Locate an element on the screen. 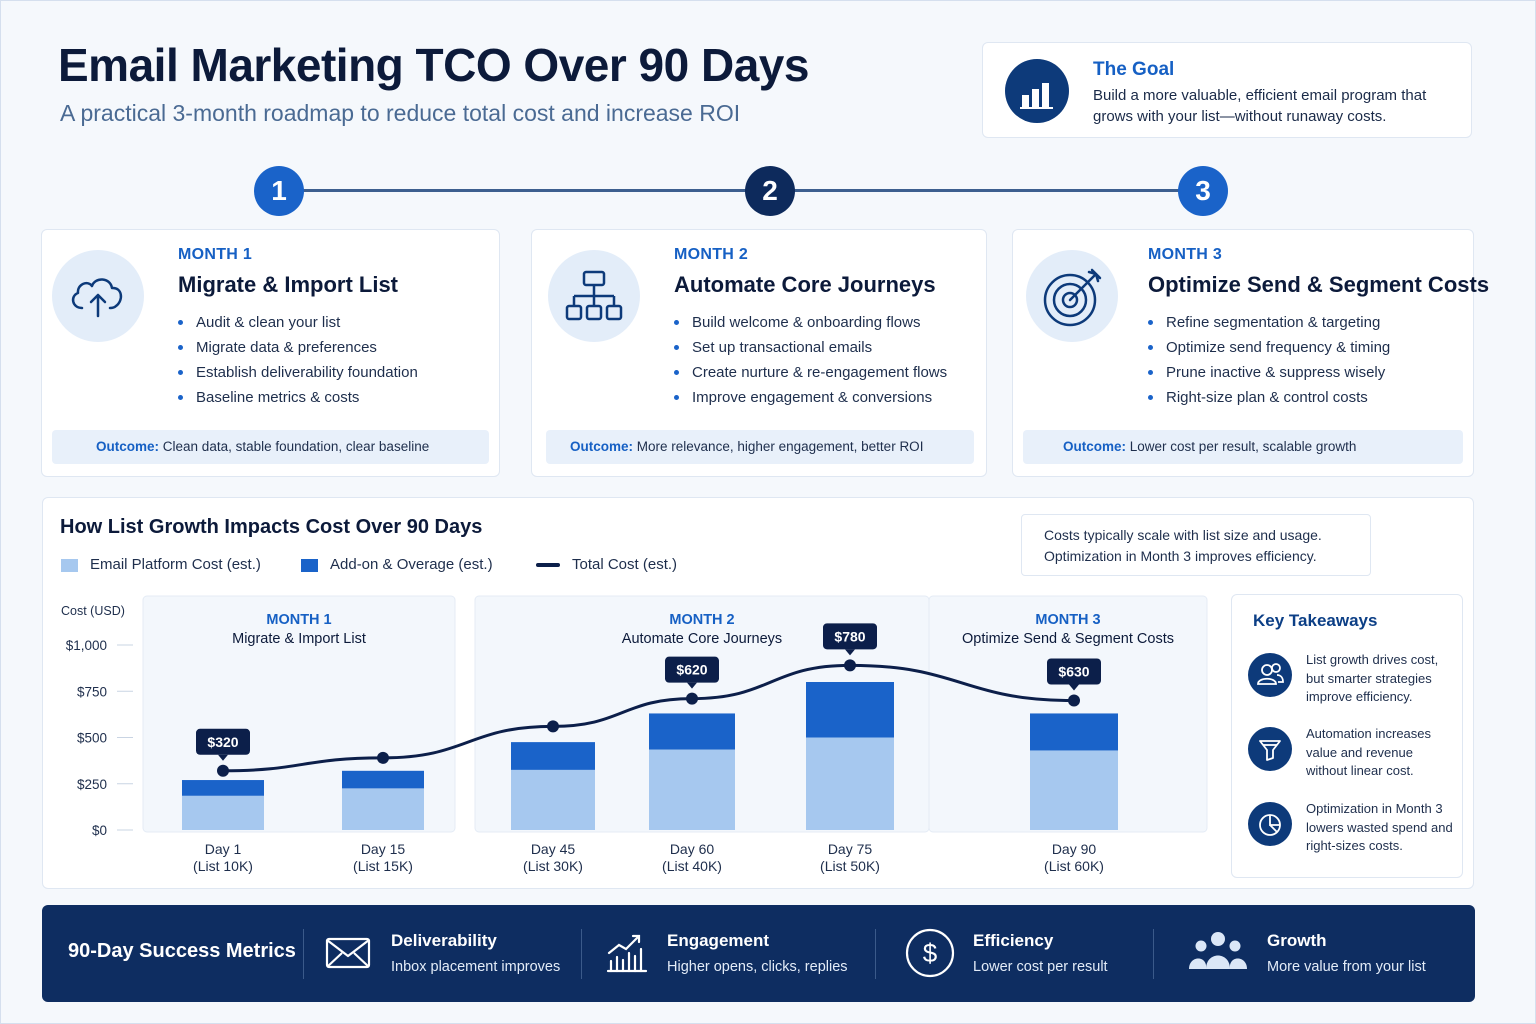 Image resolution: width=1536 pixels, height=1024 pixels. legend-label: Add-on & Overage (est.) is located at coordinates (411, 564).